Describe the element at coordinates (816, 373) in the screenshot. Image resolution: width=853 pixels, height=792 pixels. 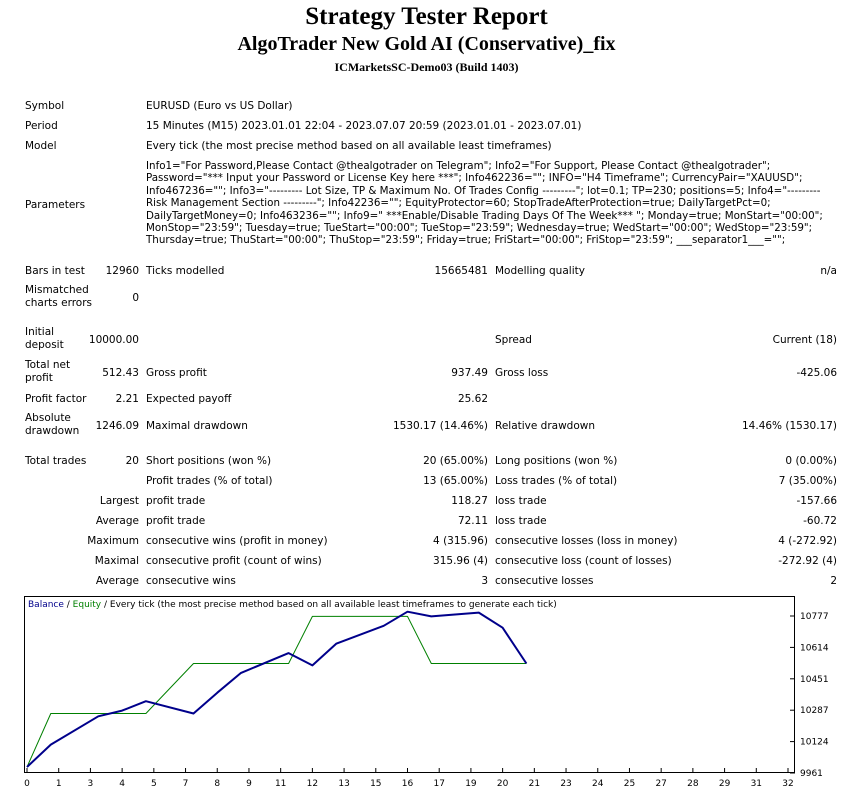
I see `gross-loss-value: -425.06` at that location.